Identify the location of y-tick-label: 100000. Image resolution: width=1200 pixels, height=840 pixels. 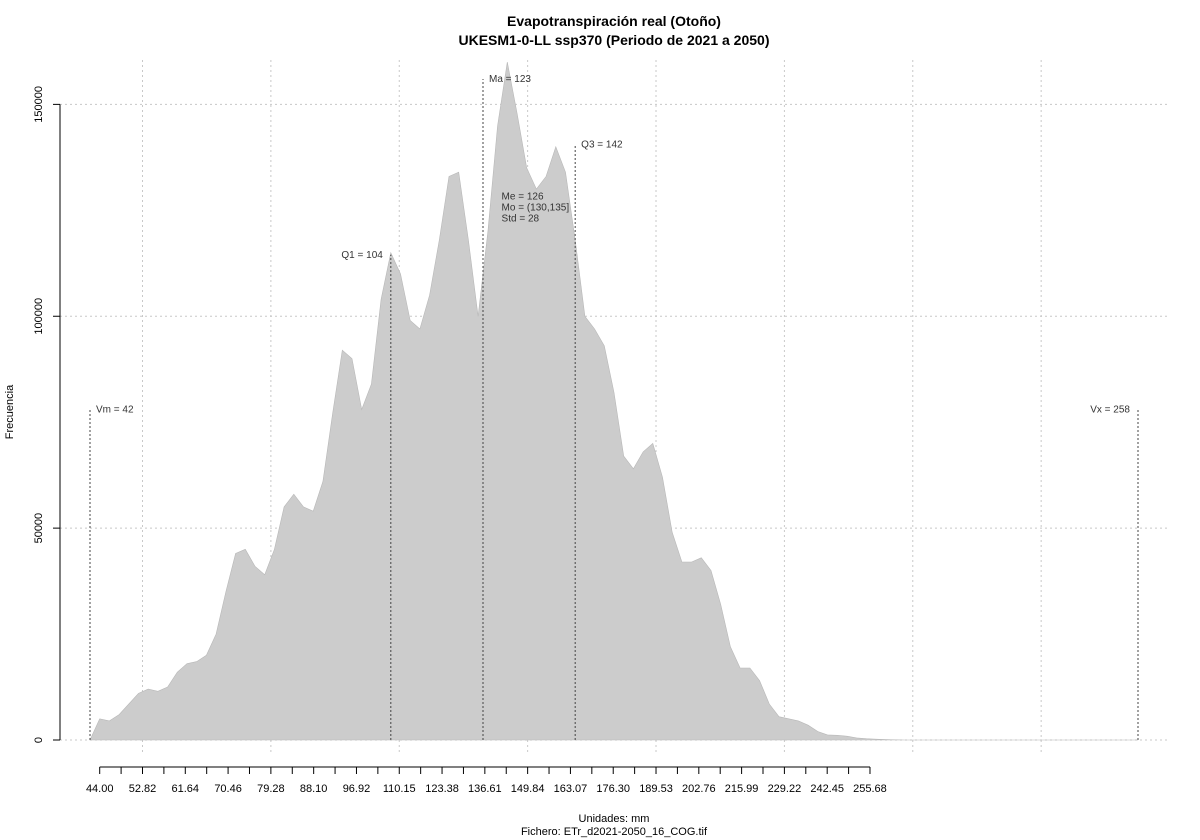
(39, 316).